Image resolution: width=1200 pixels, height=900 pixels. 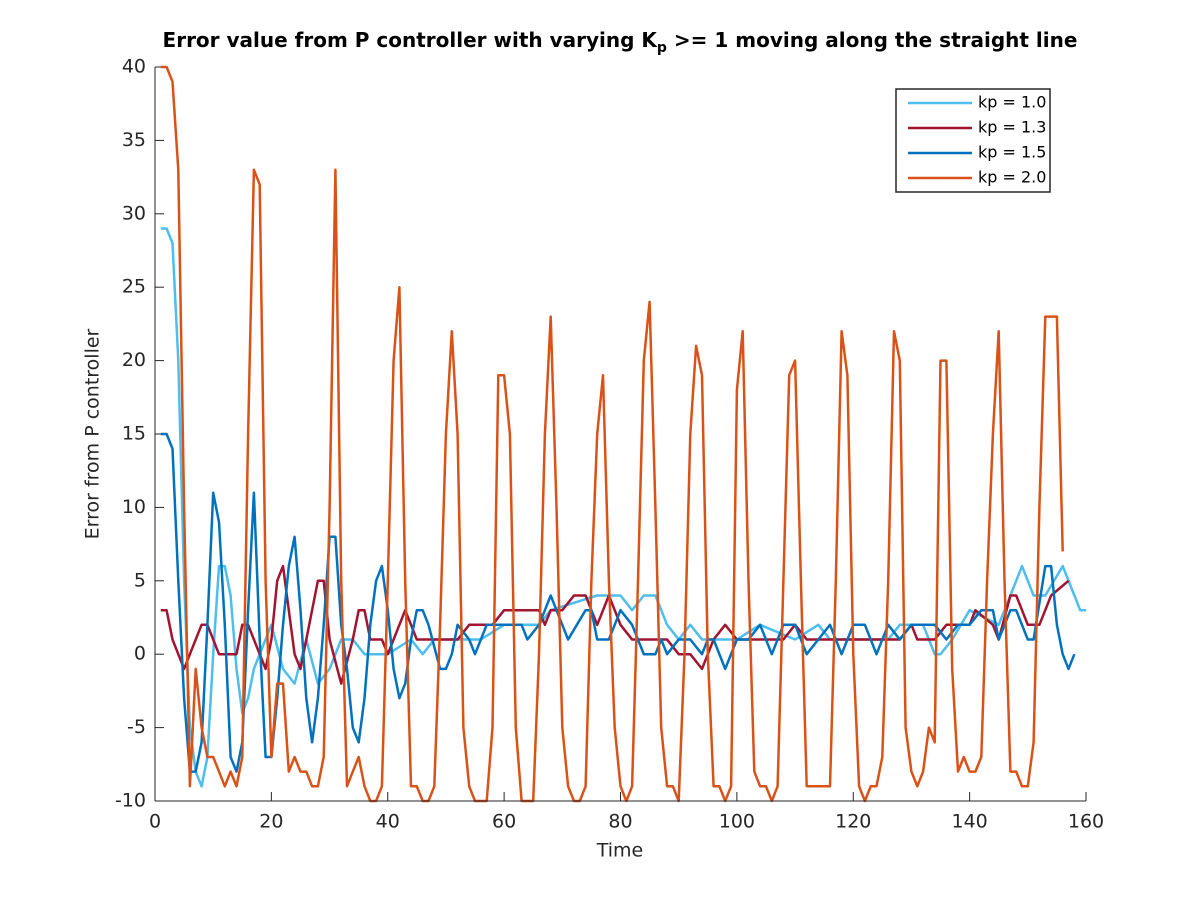 What do you see at coordinates (1086, 822) in the screenshot?
I see `x-tick-label: 160` at bounding box center [1086, 822].